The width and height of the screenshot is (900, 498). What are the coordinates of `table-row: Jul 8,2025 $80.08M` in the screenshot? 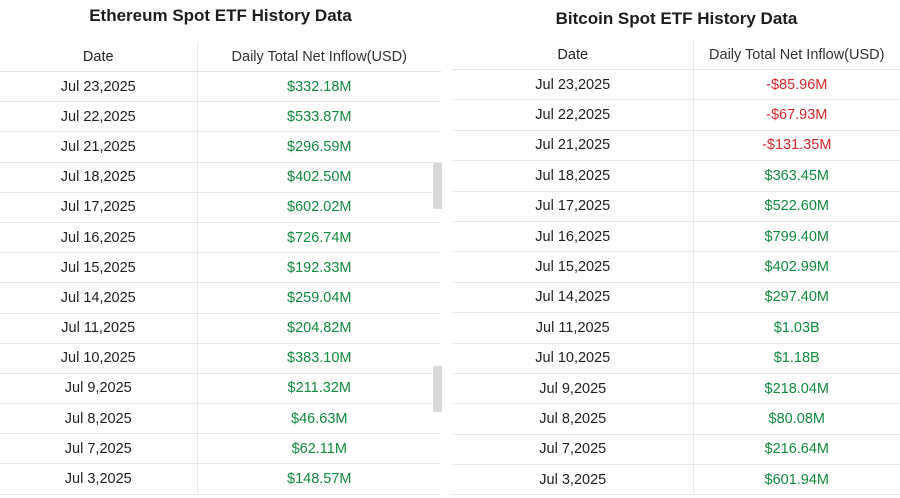 It's located at (676, 419).